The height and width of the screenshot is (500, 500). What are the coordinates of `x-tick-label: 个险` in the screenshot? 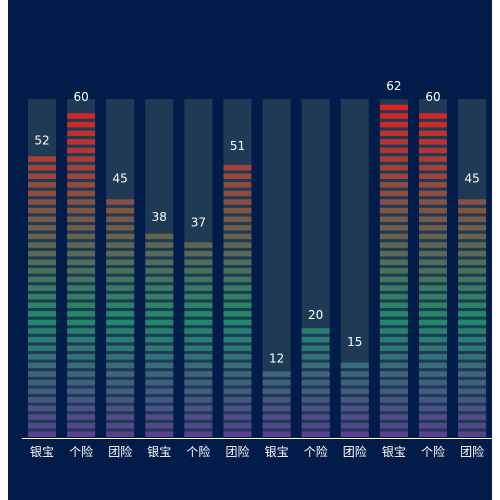 It's located at (316, 451).